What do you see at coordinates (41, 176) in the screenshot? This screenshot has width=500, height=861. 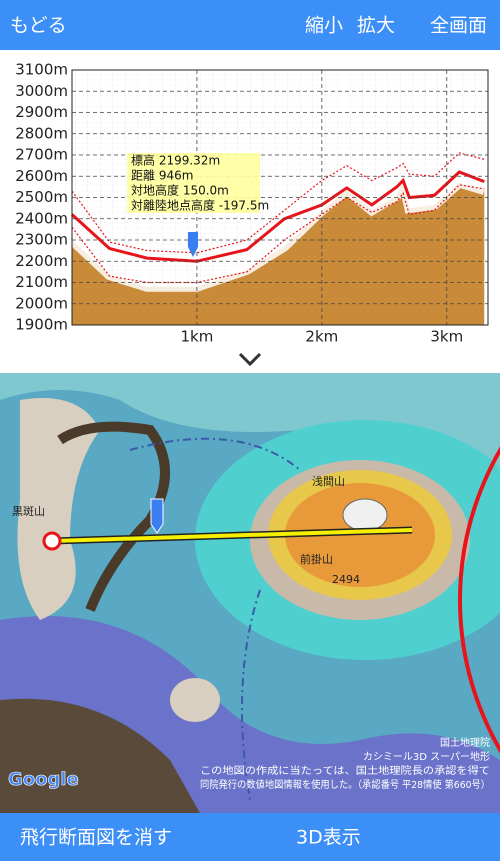 I see `y-tick-label: 2600m` at bounding box center [41, 176].